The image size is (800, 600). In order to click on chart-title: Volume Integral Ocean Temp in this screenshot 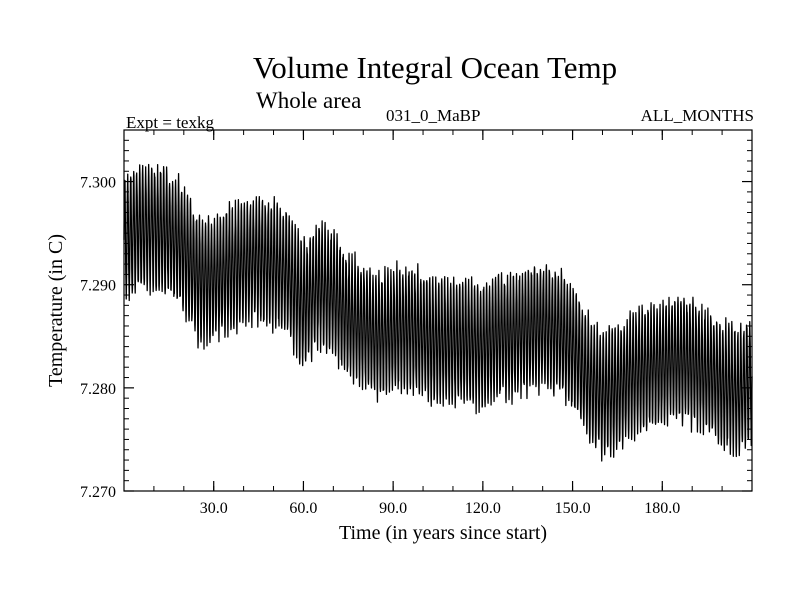, I will do `click(435, 67)`.